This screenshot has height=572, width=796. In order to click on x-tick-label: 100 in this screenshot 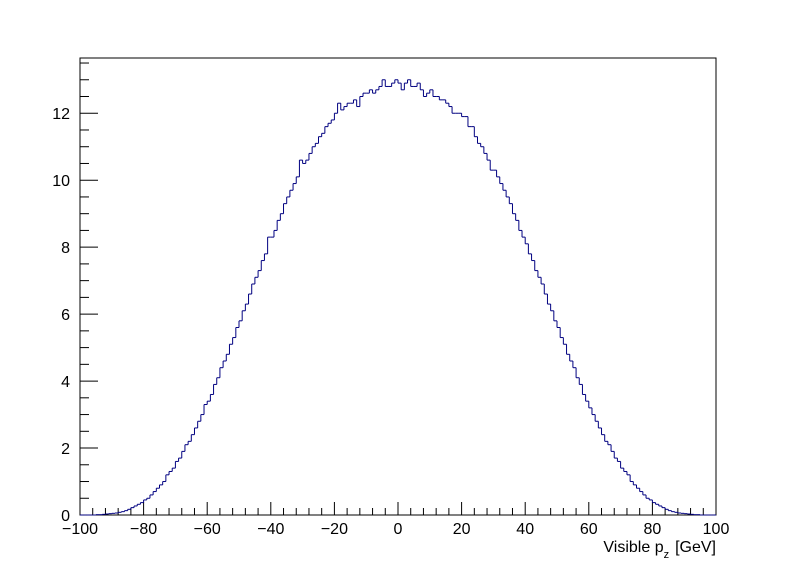, I will do `click(716, 529)`.